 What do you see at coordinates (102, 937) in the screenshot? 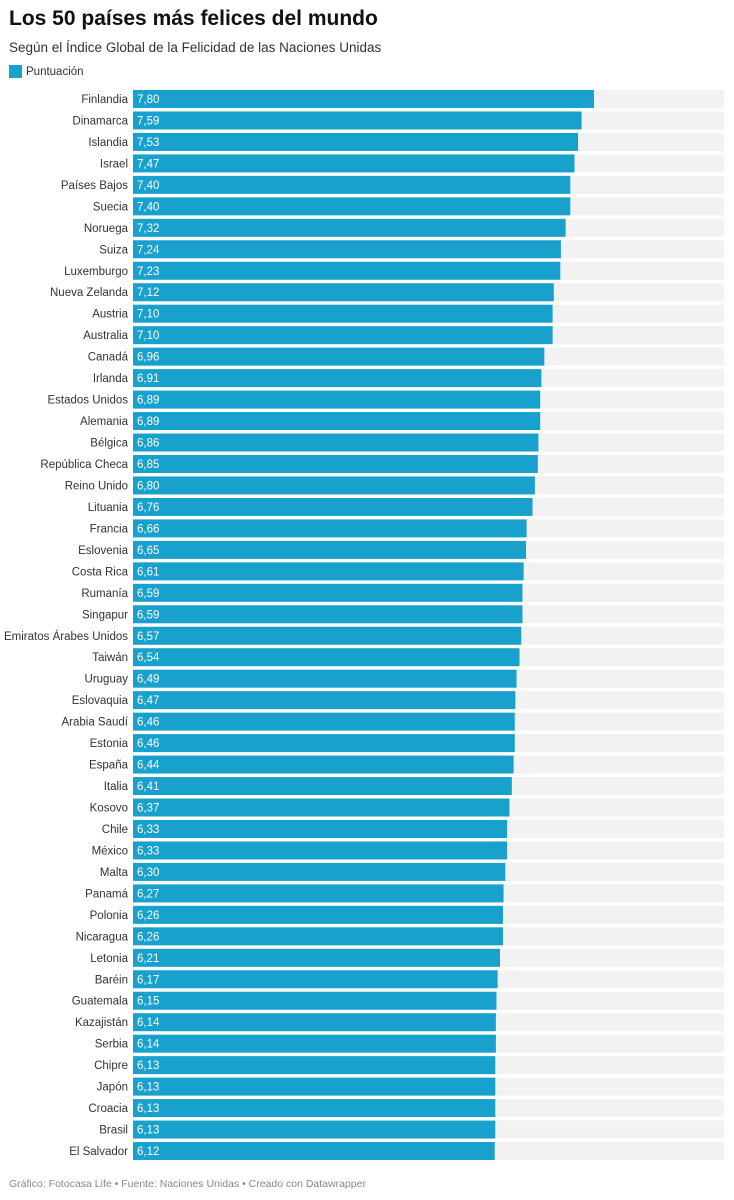
I see `category-label: Nicaragua` at bounding box center [102, 937].